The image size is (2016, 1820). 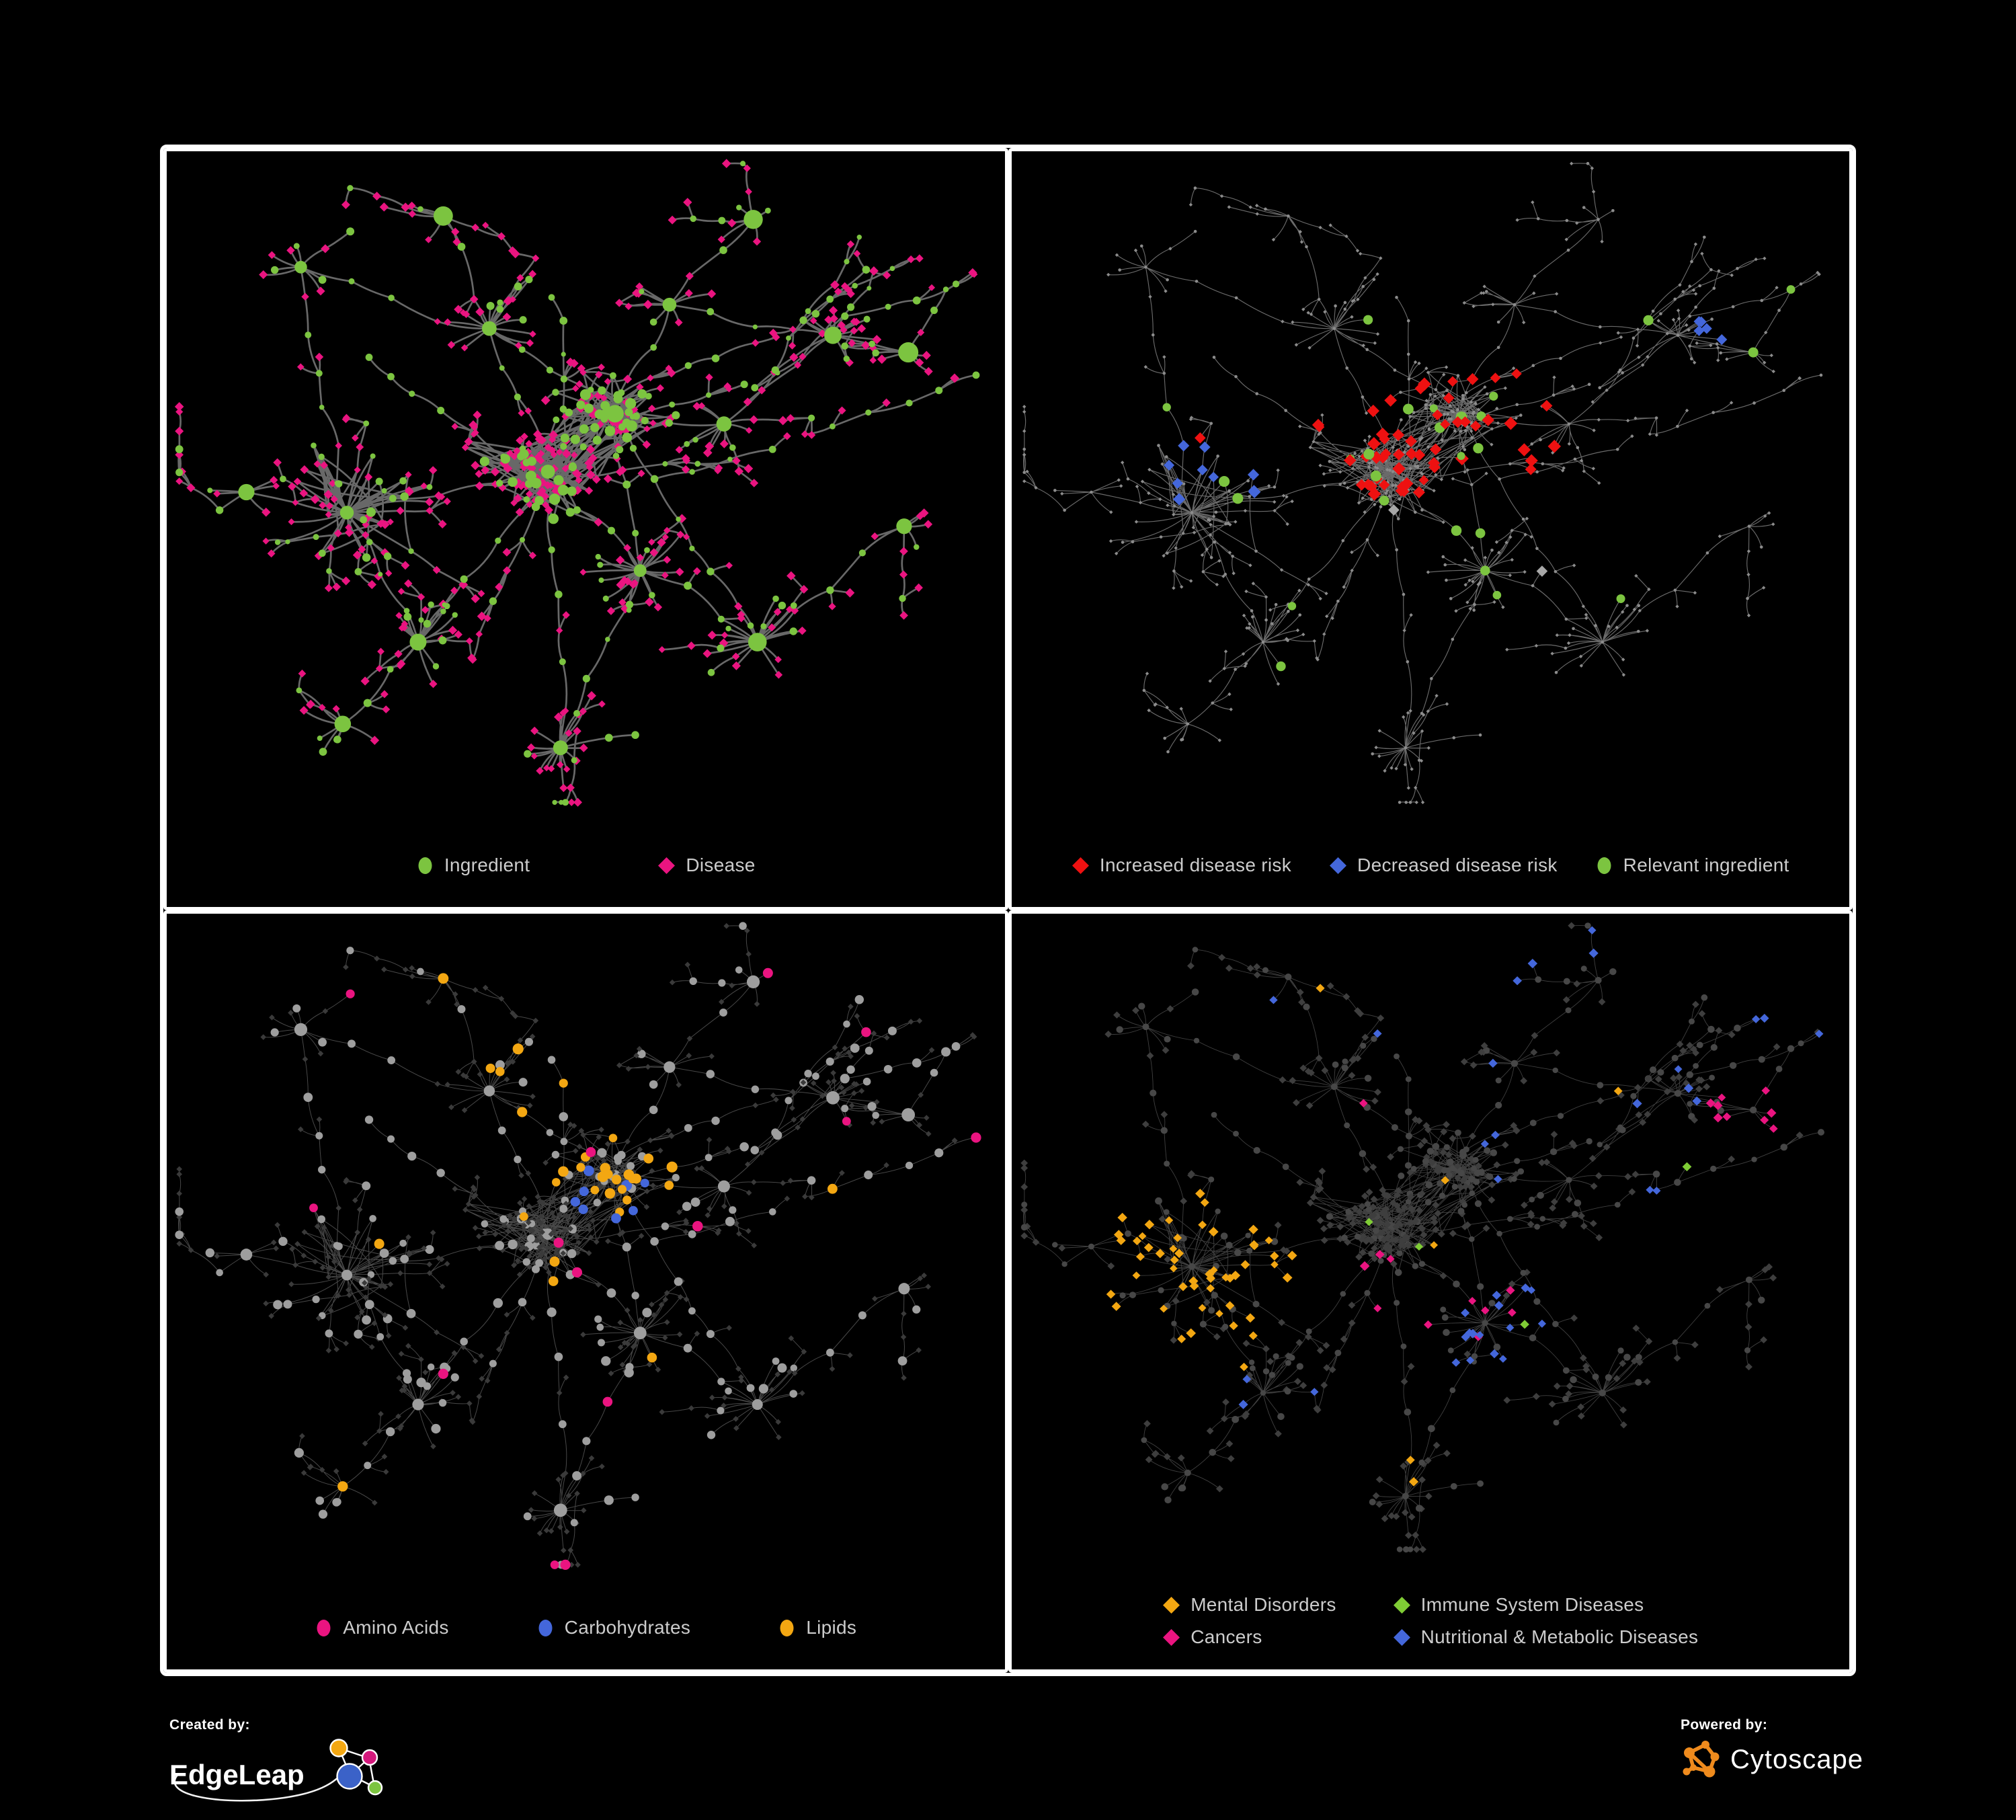 I want to click on edgeleap-node-orange, so click(x=338, y=1748).